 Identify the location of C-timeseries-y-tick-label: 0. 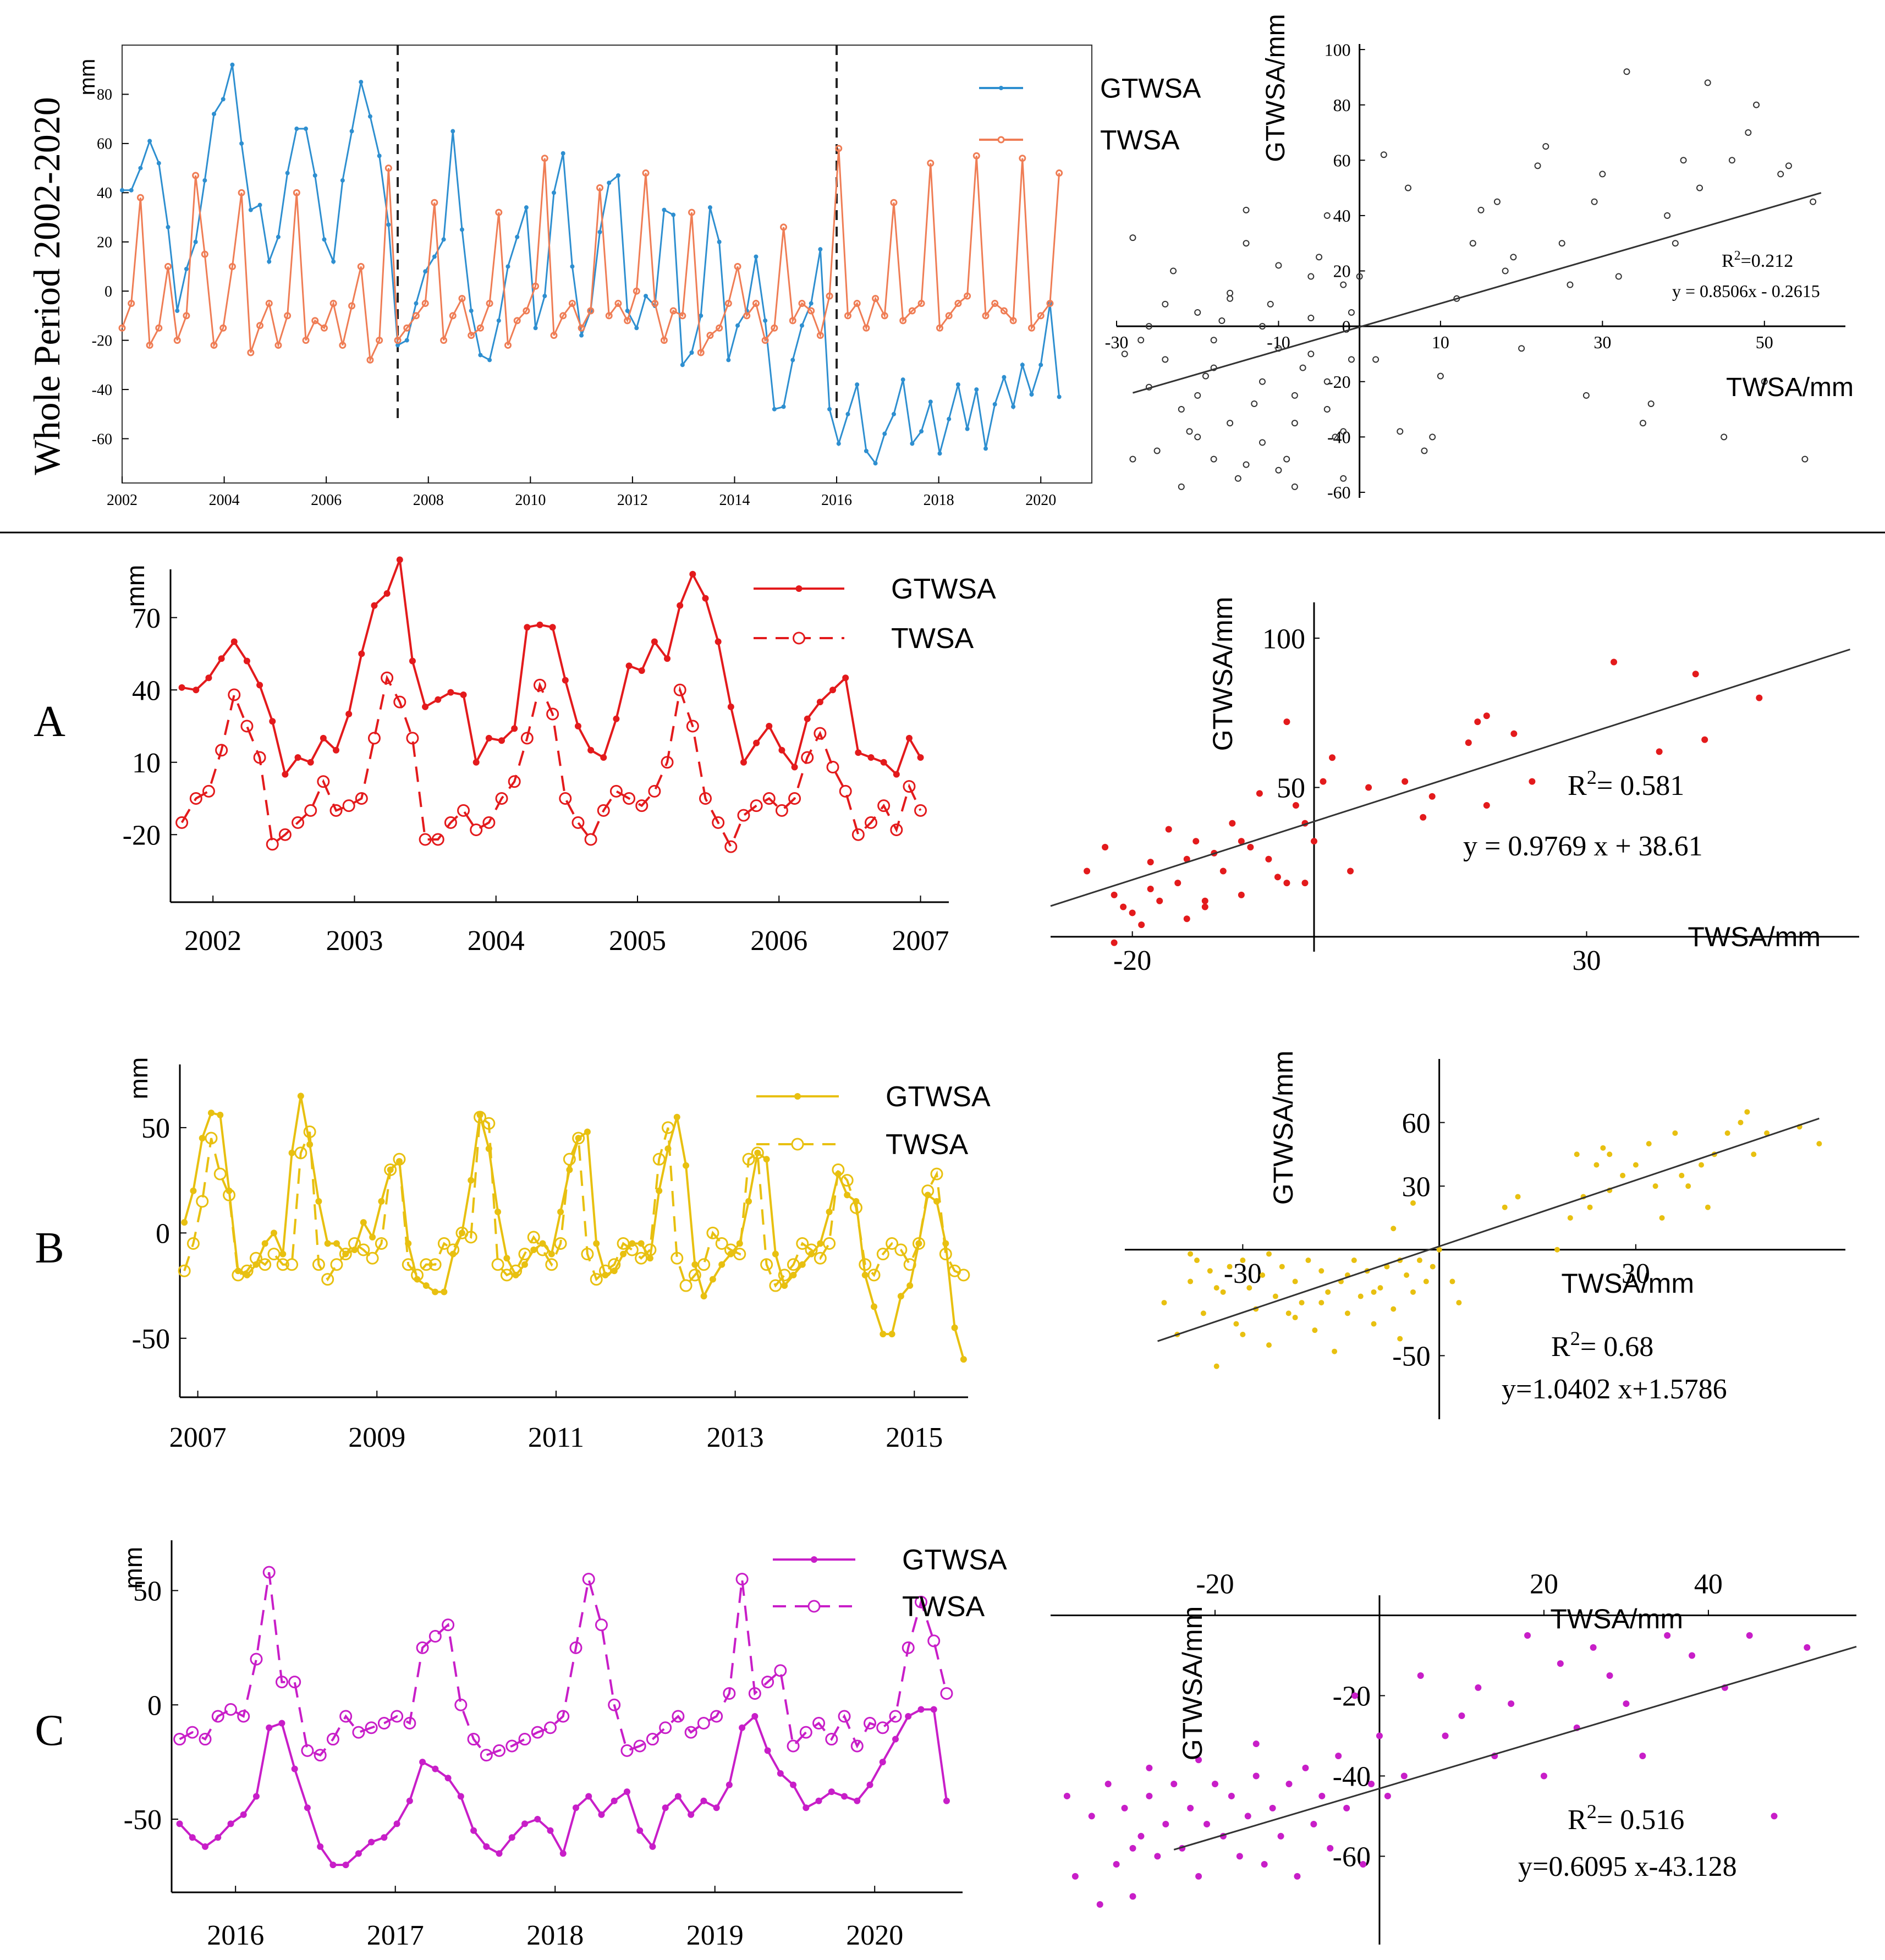
(154, 1705).